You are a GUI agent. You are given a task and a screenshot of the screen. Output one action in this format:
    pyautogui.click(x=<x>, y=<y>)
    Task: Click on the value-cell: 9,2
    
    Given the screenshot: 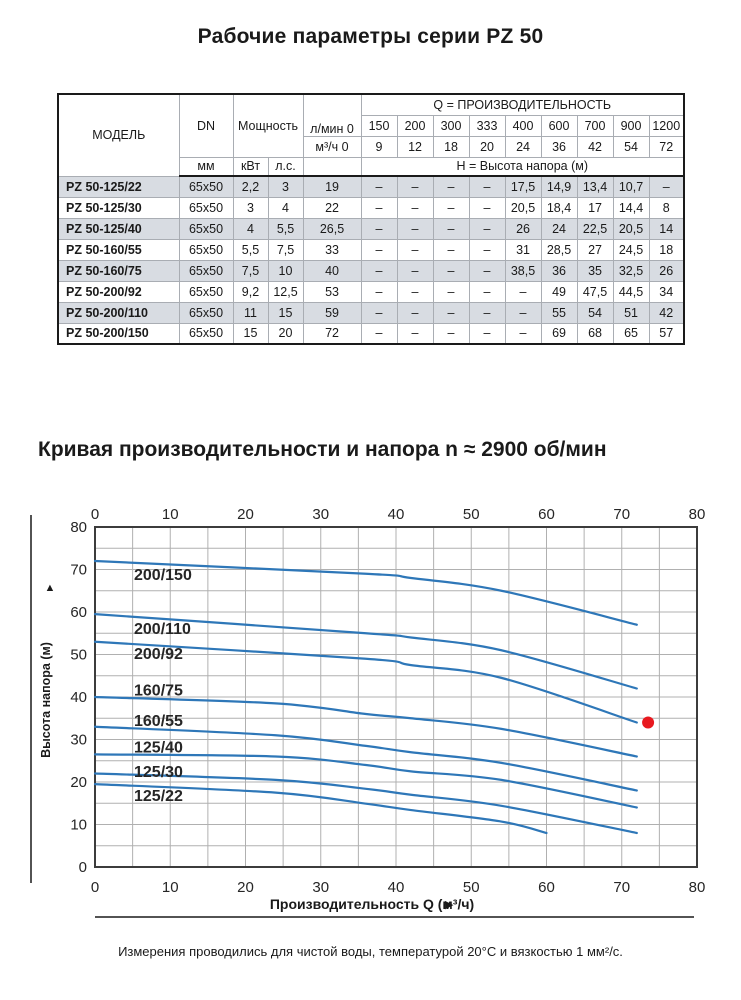 What is the action you would take?
    pyautogui.click(x=250, y=291)
    